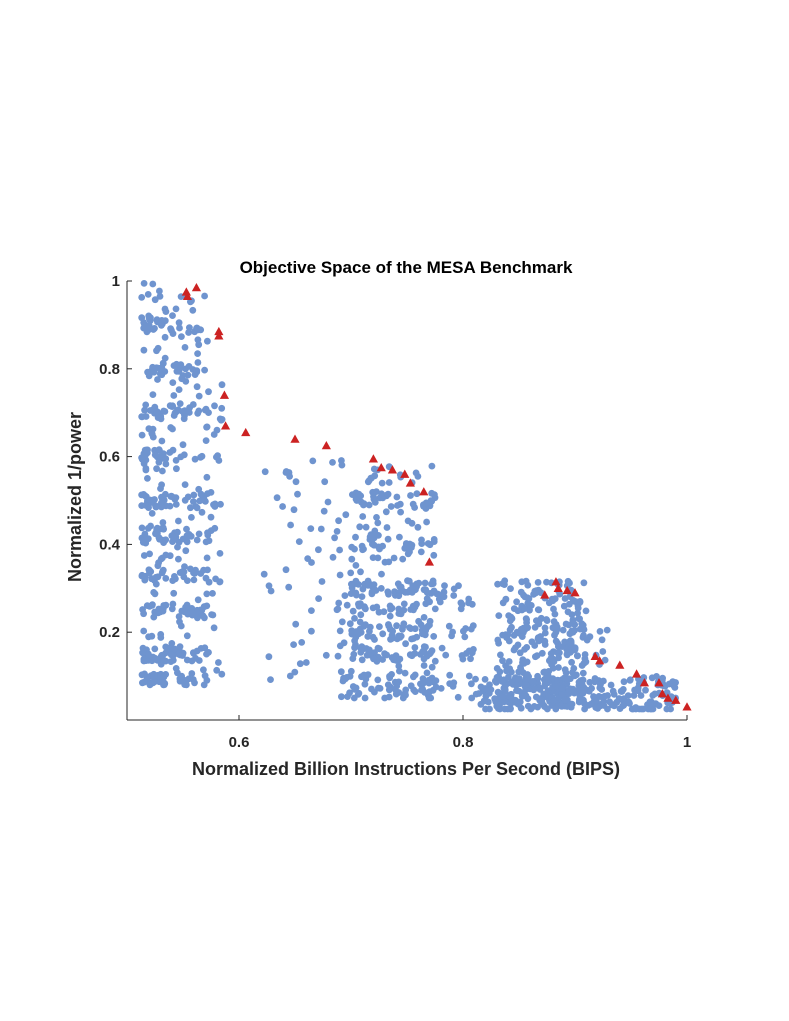 This screenshot has width=789, height=1021. Describe the element at coordinates (75, 497) in the screenshot. I see `y-axis-label: Normalized 1/power` at that location.